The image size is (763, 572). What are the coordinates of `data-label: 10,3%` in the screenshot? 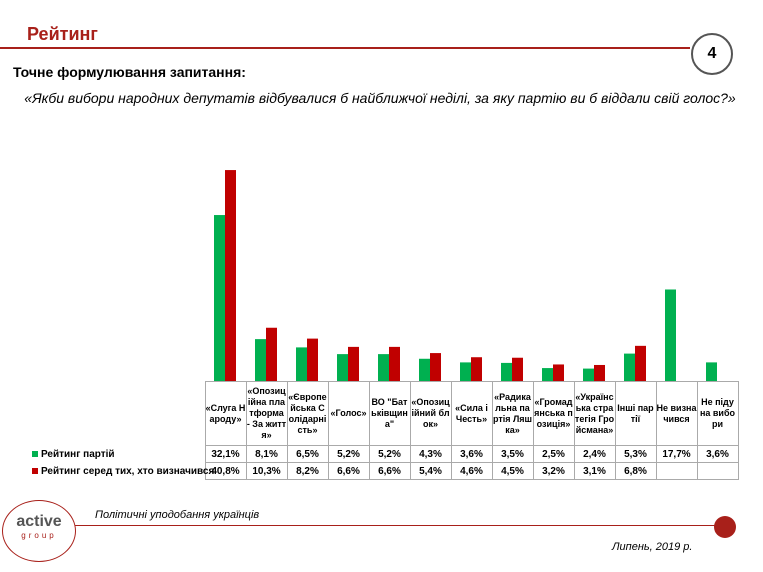 It's located at (266, 471).